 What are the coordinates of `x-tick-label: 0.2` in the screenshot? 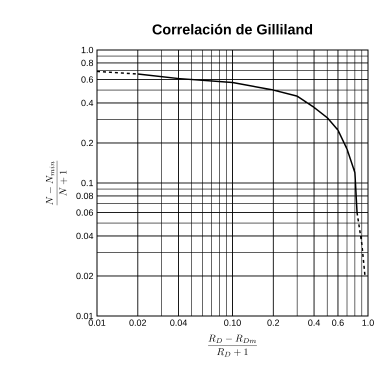 It's located at (273, 323).